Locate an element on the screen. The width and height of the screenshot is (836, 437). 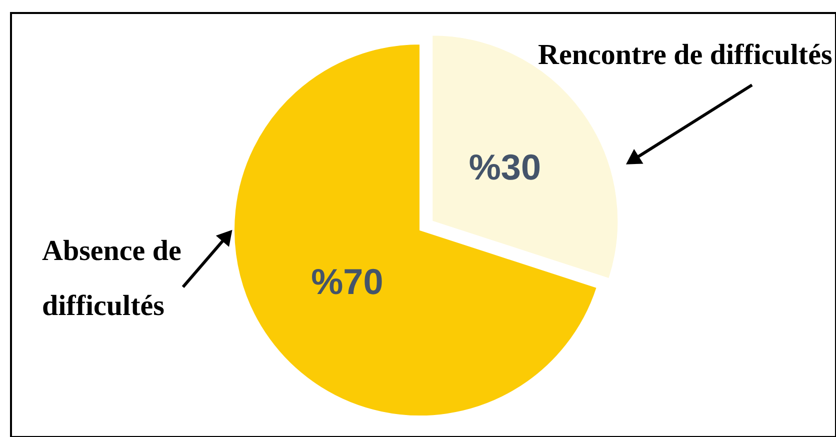
slice-label: Absence de difficultés is located at coordinates (112, 278).